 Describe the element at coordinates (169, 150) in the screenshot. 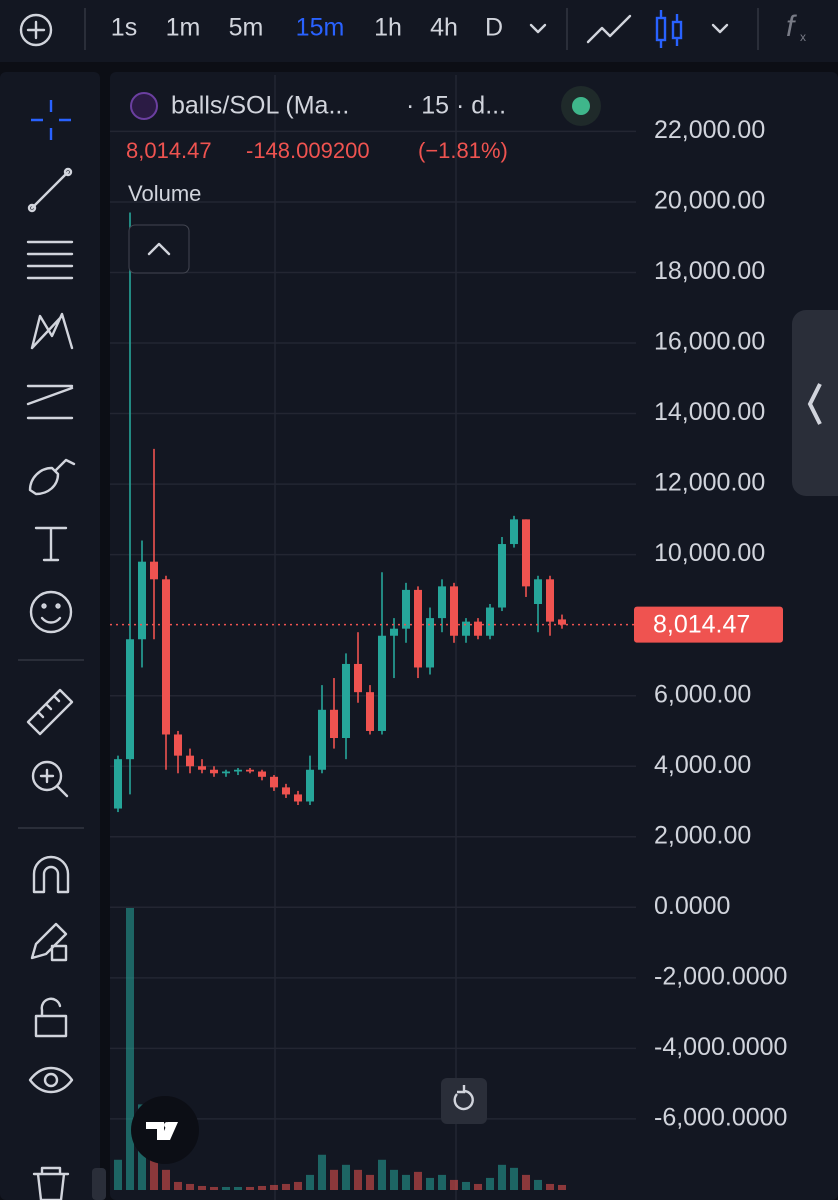

I see `last-value: 8,014.47` at that location.